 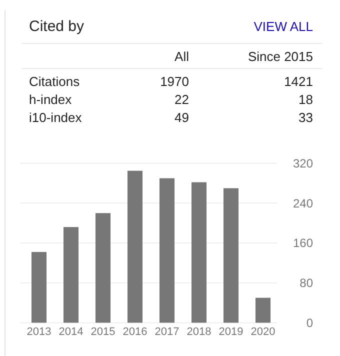 What do you see at coordinates (71, 332) in the screenshot?
I see `x-tick-label: 2014` at bounding box center [71, 332].